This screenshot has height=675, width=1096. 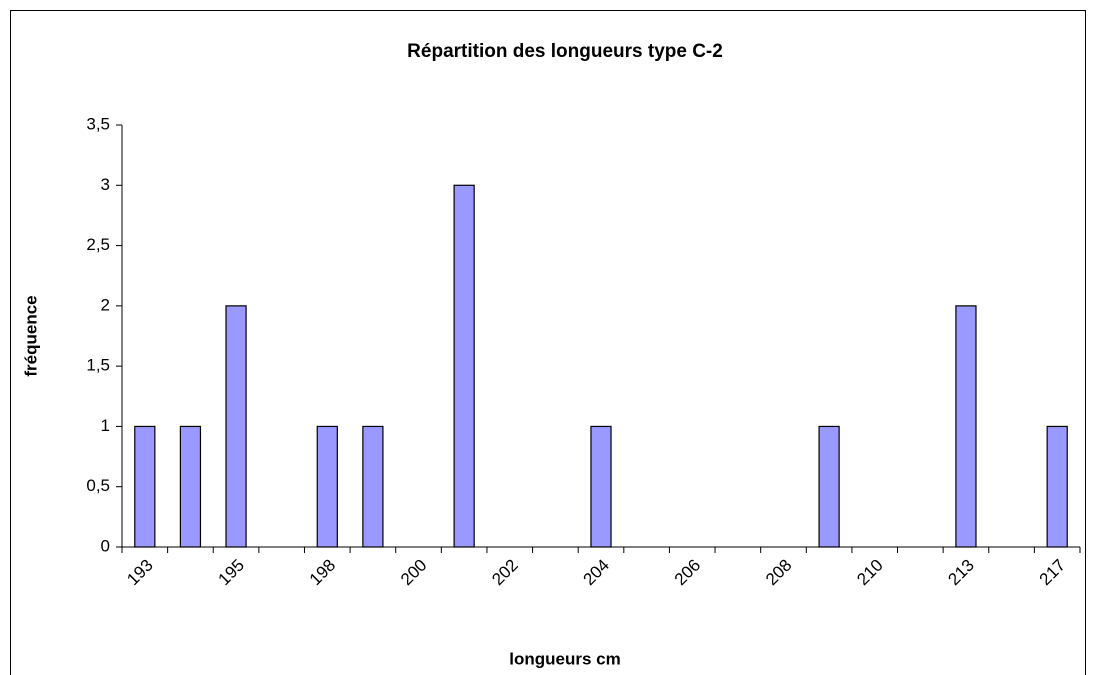 What do you see at coordinates (105, 425) in the screenshot?
I see `y-tick-label: 1` at bounding box center [105, 425].